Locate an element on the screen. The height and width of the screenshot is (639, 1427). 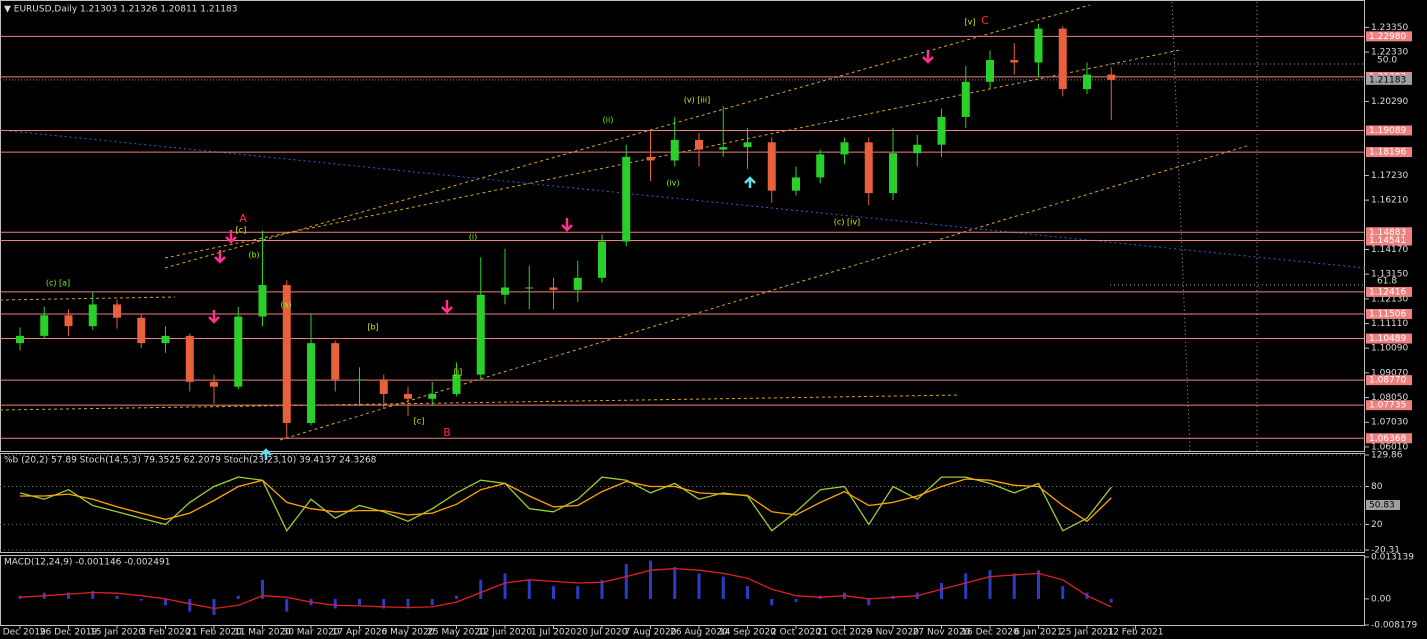
wave-label: [c] is located at coordinates (241, 230).